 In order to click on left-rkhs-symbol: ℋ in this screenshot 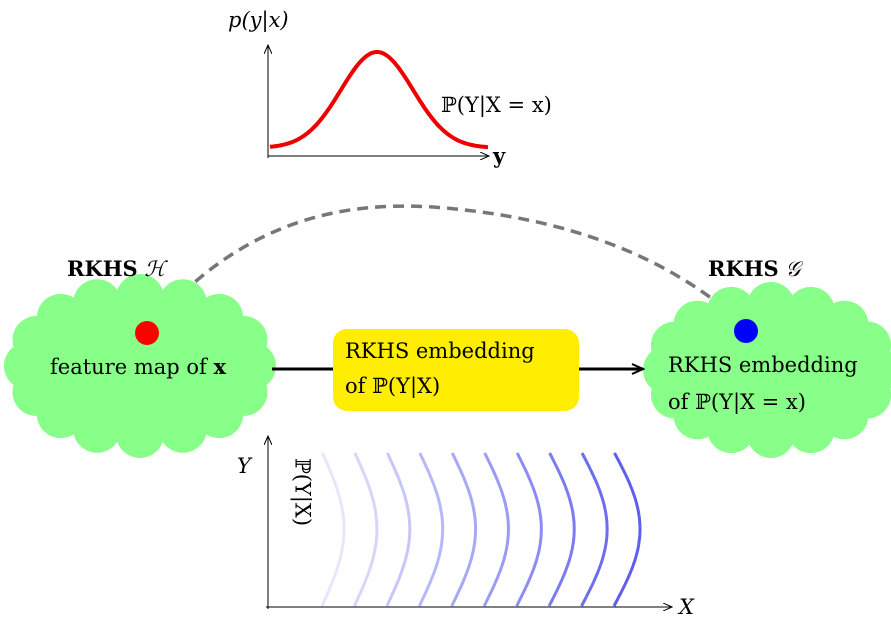, I will do `click(155, 269)`.